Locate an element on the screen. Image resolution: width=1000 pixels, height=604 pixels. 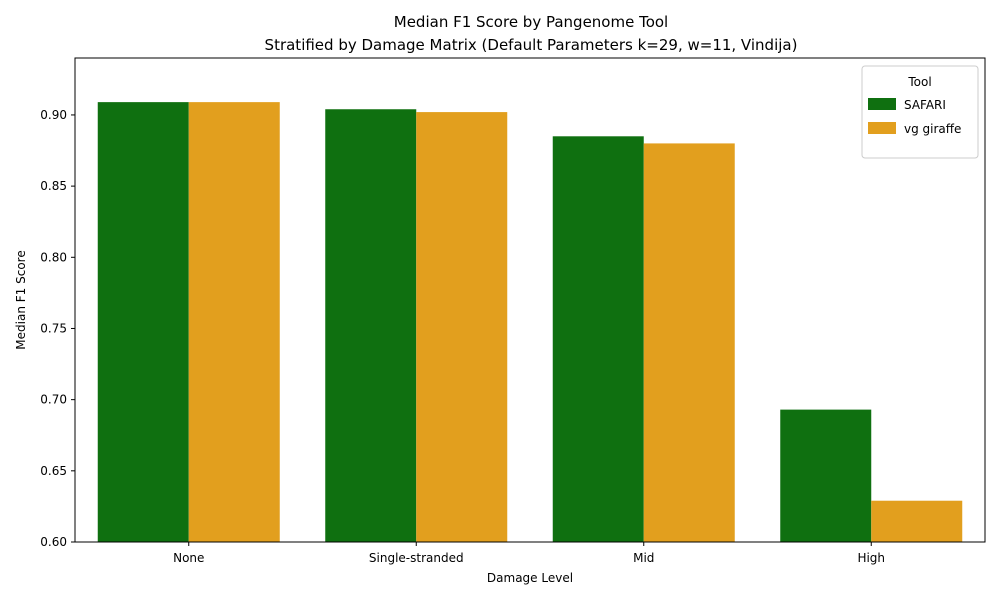
x-tick-label: Mid is located at coordinates (643, 558).